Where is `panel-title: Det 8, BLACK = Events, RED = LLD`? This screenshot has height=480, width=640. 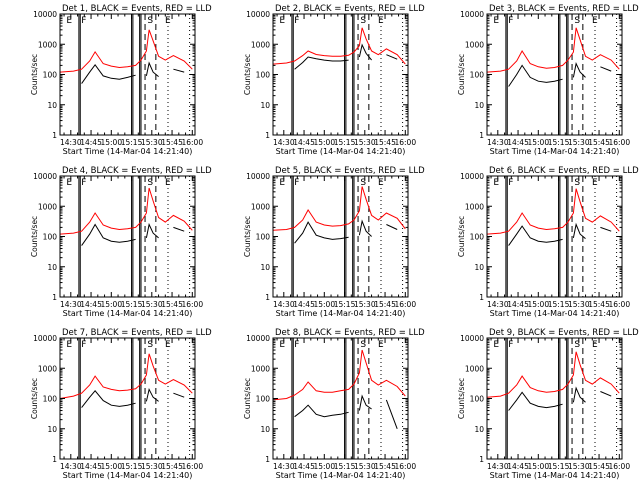 panel-title: Det 8, BLACK = Events, RED = LLD is located at coordinates (350, 333).